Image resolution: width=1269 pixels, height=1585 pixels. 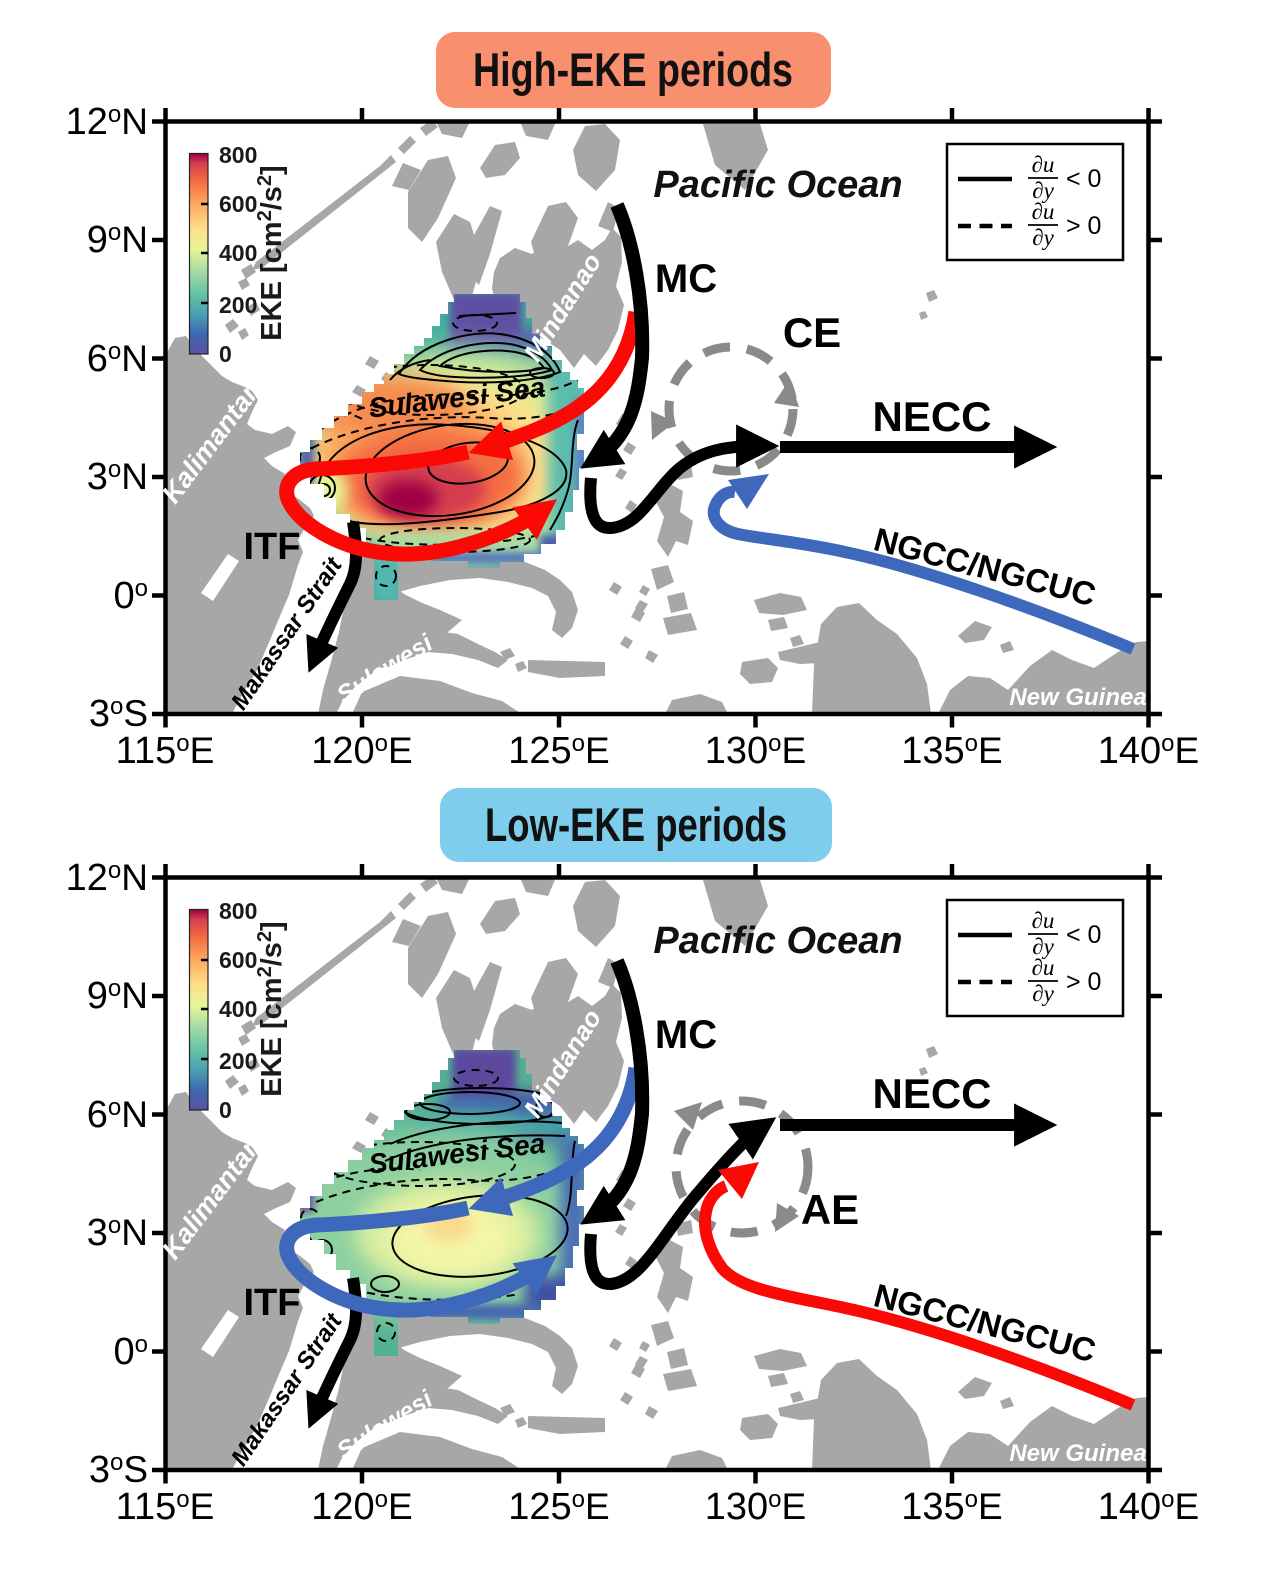 What do you see at coordinates (361, 751) in the screenshot?
I see `svg-text: 120oE` at bounding box center [361, 751].